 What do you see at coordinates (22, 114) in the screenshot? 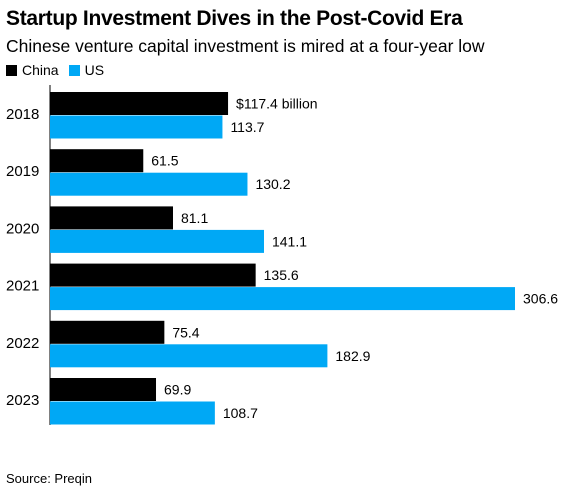
I see `category-label-2018: 2018` at bounding box center [22, 114].